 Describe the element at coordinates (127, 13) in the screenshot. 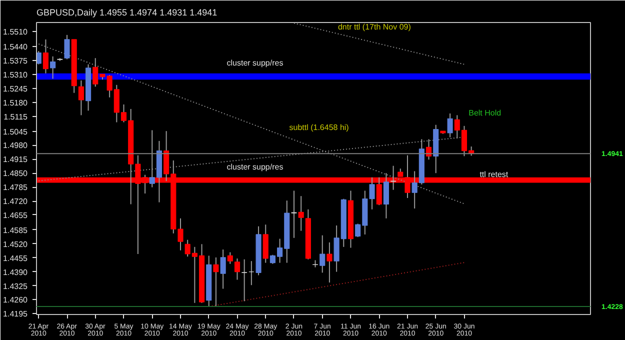

I see `chart-title: GBPUSD,Daily 1.4955 1.4974 1.4931 1.4941` at that location.